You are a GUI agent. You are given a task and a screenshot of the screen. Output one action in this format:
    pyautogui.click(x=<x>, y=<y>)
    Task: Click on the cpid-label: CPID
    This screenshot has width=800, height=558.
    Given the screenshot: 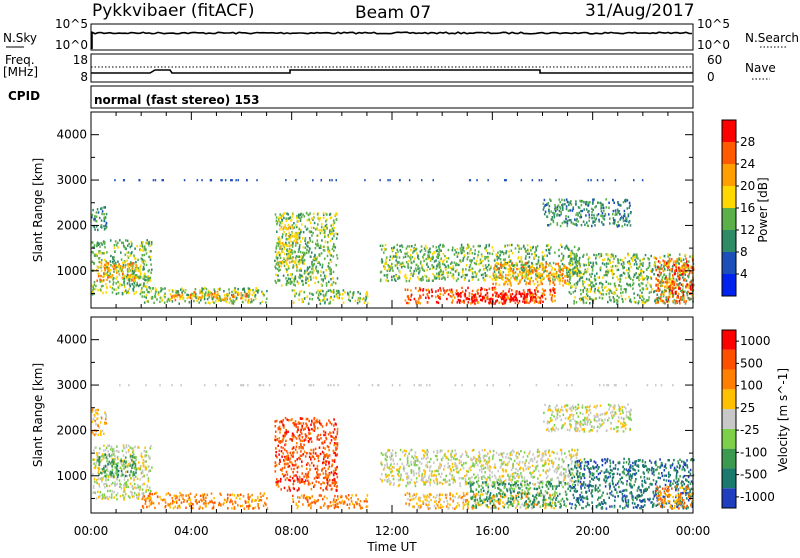 What is the action you would take?
    pyautogui.click(x=24, y=96)
    